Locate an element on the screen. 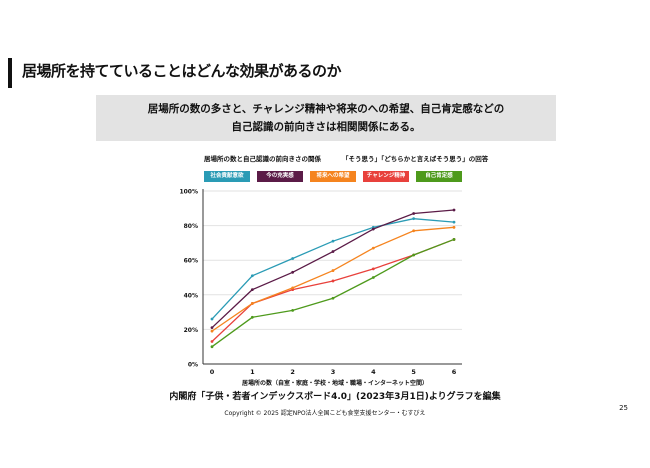  x-tick-label: 2 is located at coordinates (292, 372).